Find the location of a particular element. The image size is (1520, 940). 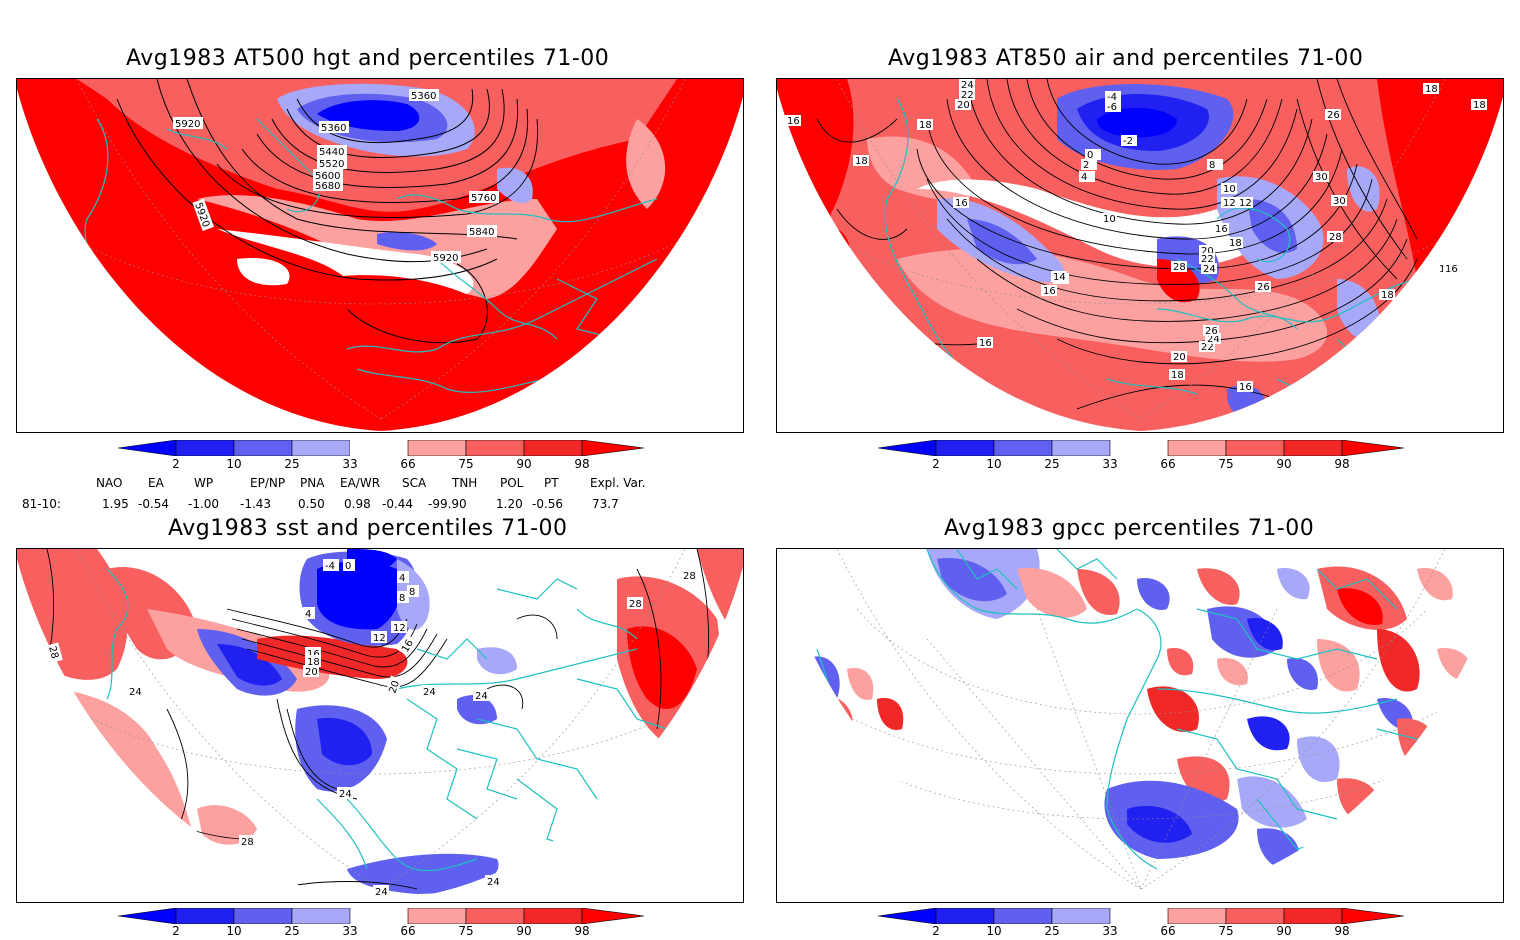

contour-label: -2 is located at coordinates (1128, 141).